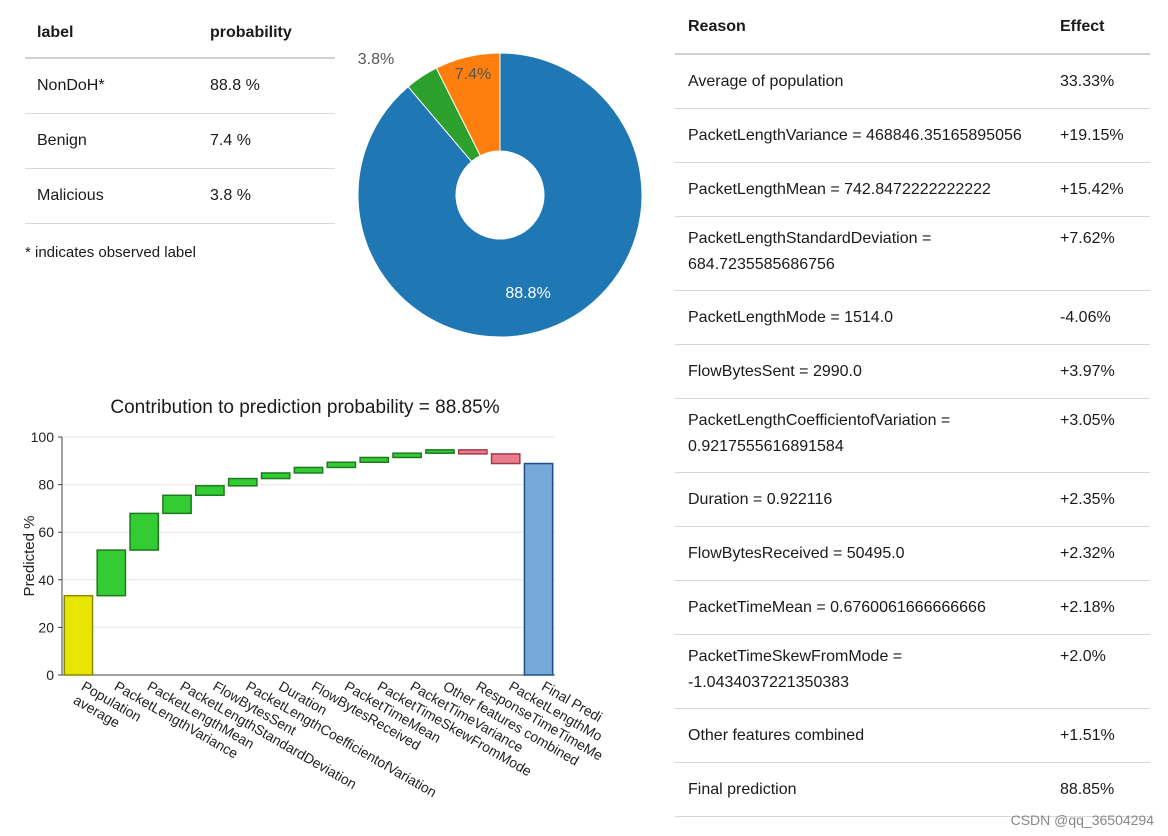 Image resolution: width=1168 pixels, height=836 pixels. I want to click on row-label: NonDoH*, so click(71, 85).